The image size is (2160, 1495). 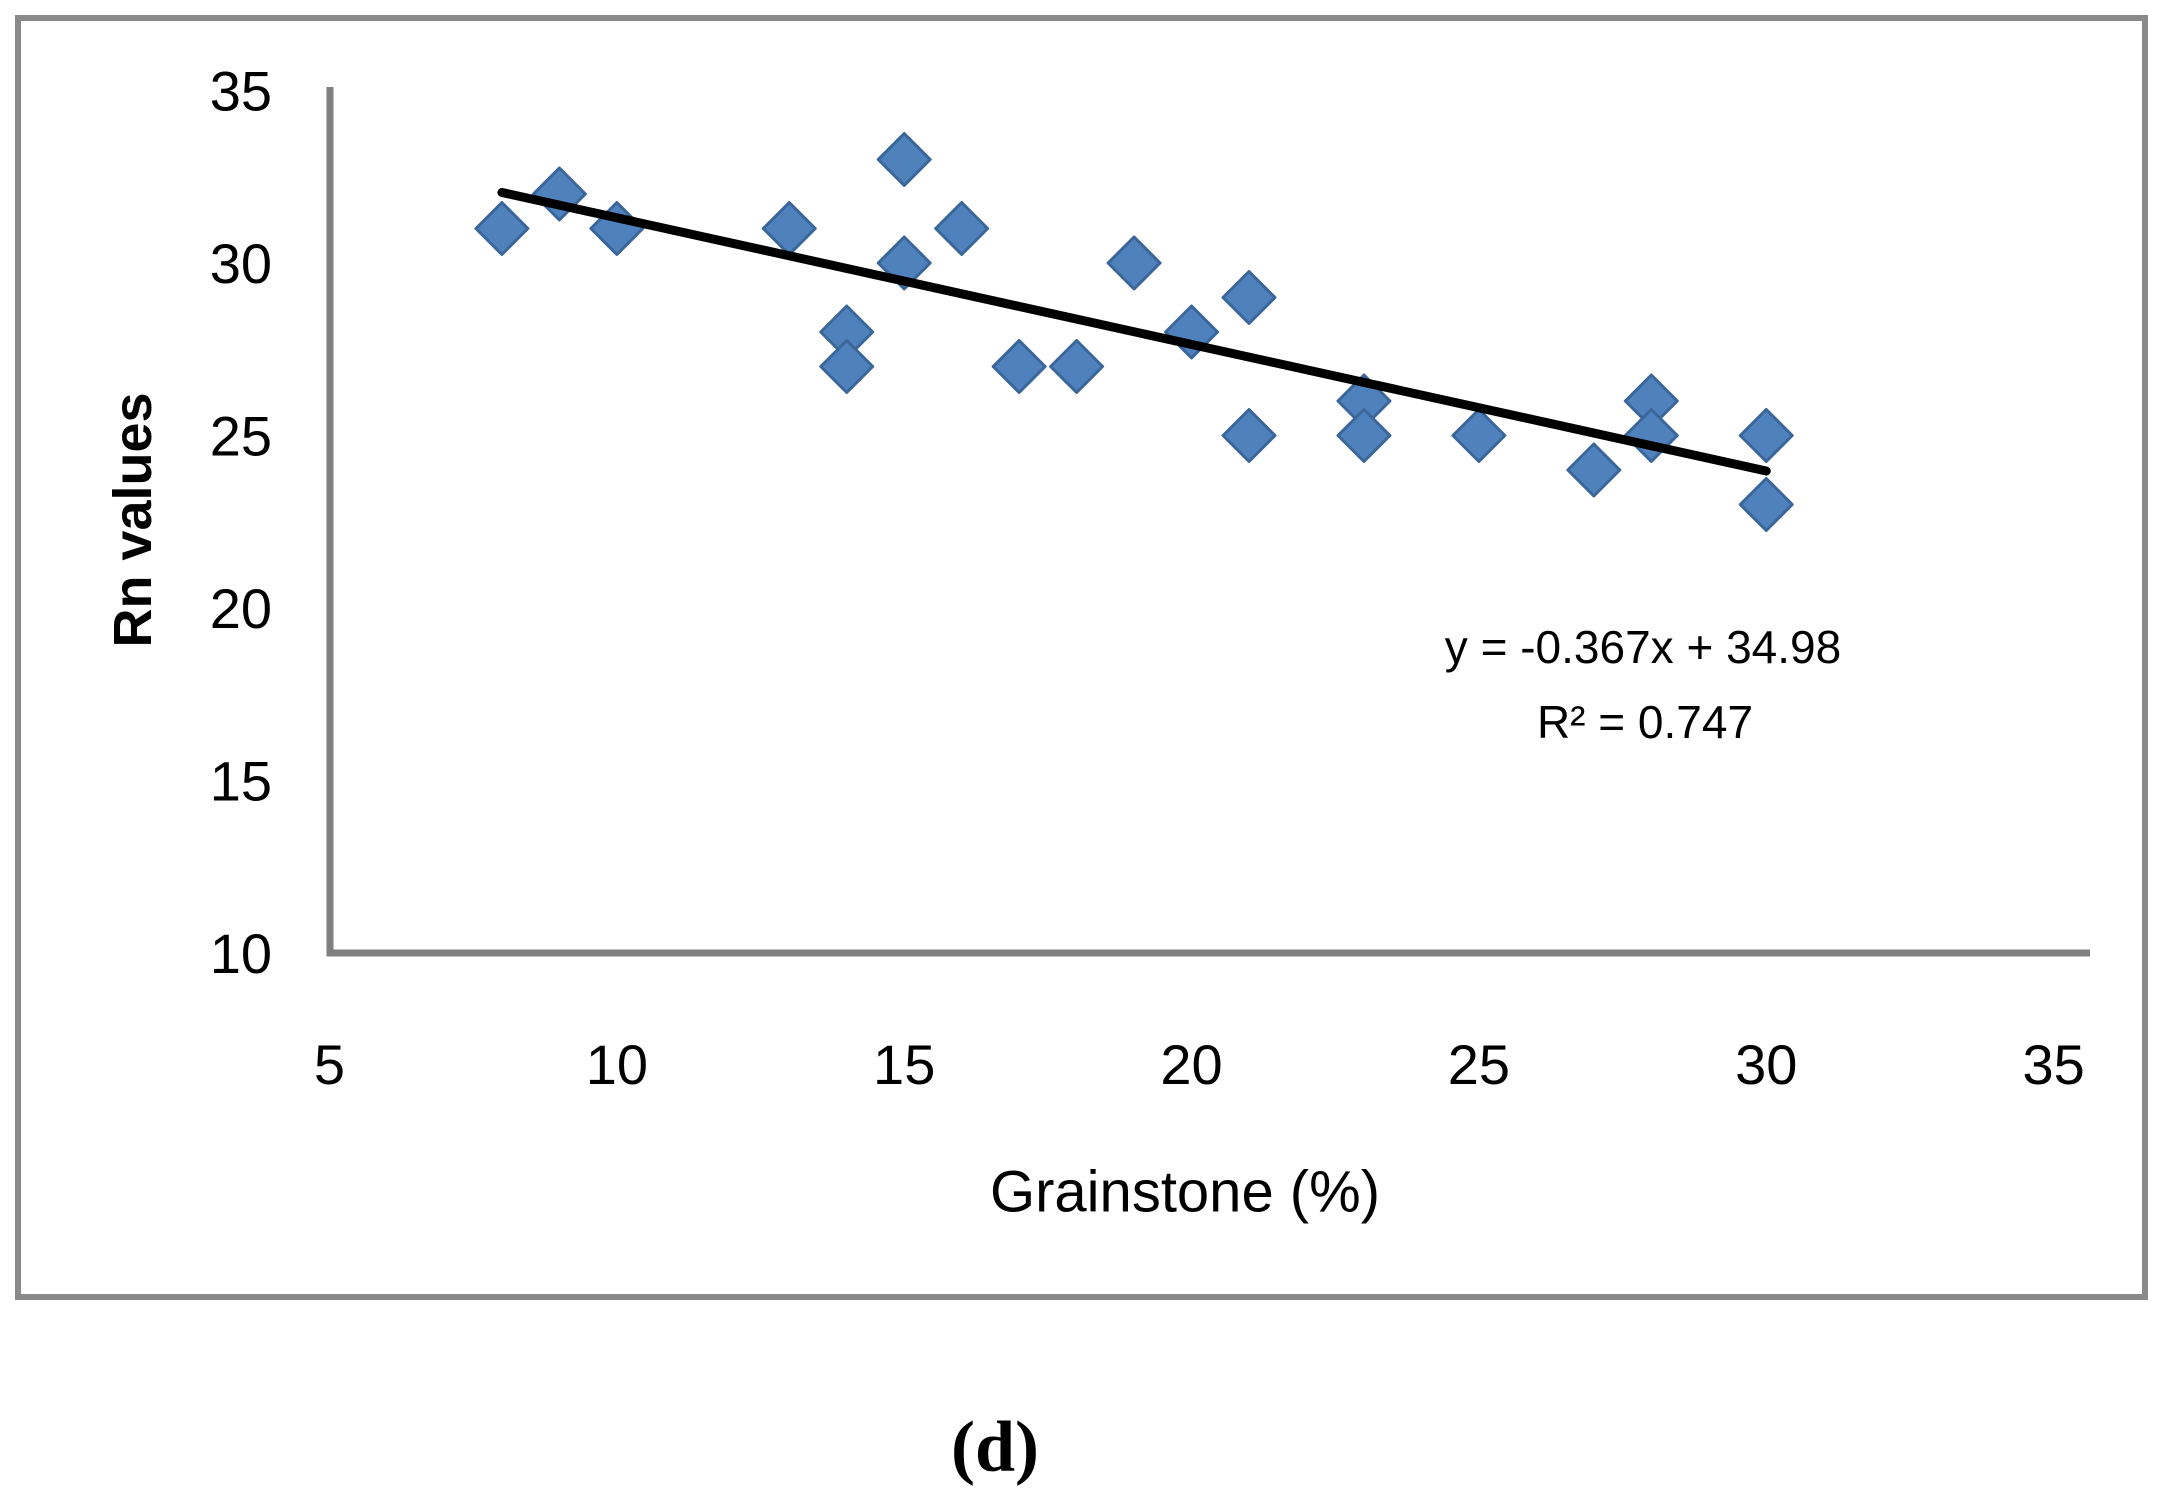 I want to click on x-tick-label: 5, so click(x=329, y=1064).